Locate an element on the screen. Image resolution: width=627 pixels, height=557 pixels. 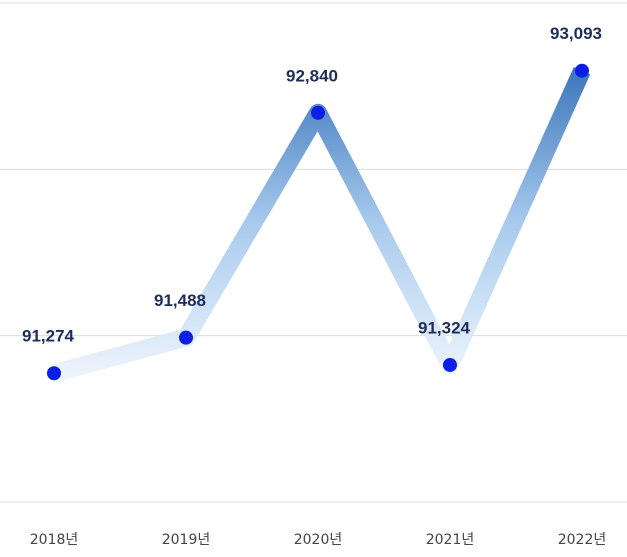
value-label: 93,093 is located at coordinates (576, 33).